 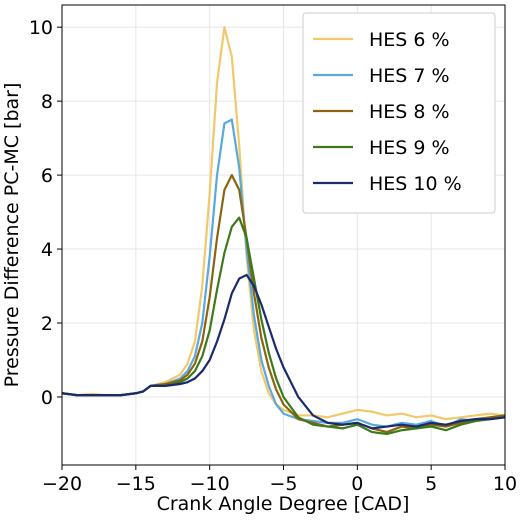 I want to click on x-tick-label: −15, so click(x=136, y=484).